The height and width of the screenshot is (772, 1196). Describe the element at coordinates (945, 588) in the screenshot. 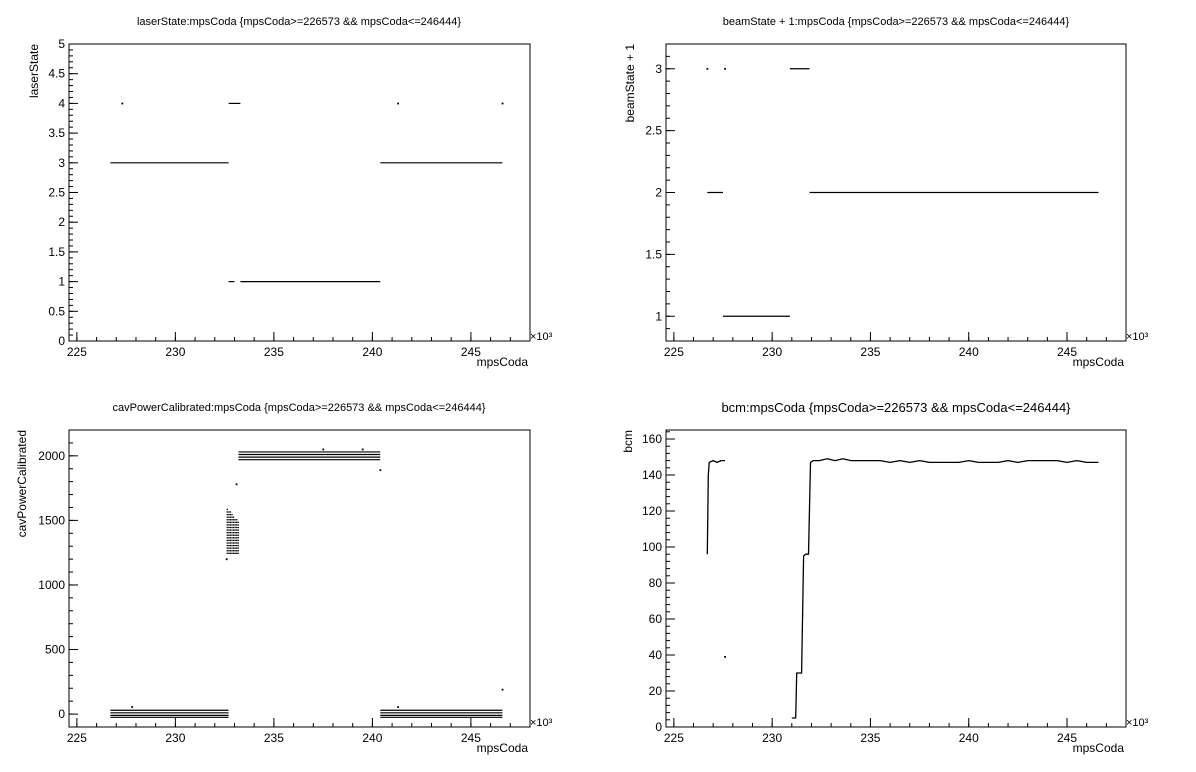

I see `data-trace` at that location.